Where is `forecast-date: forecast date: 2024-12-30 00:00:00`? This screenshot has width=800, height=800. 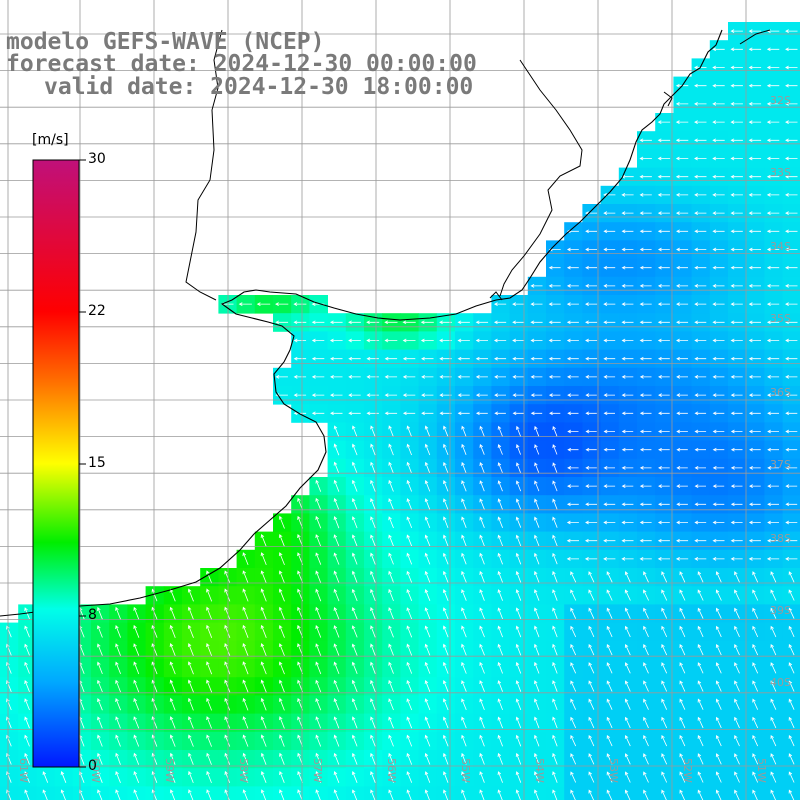 forecast-date: forecast date: 2024-12-30 00:00:00 is located at coordinates (241, 64).